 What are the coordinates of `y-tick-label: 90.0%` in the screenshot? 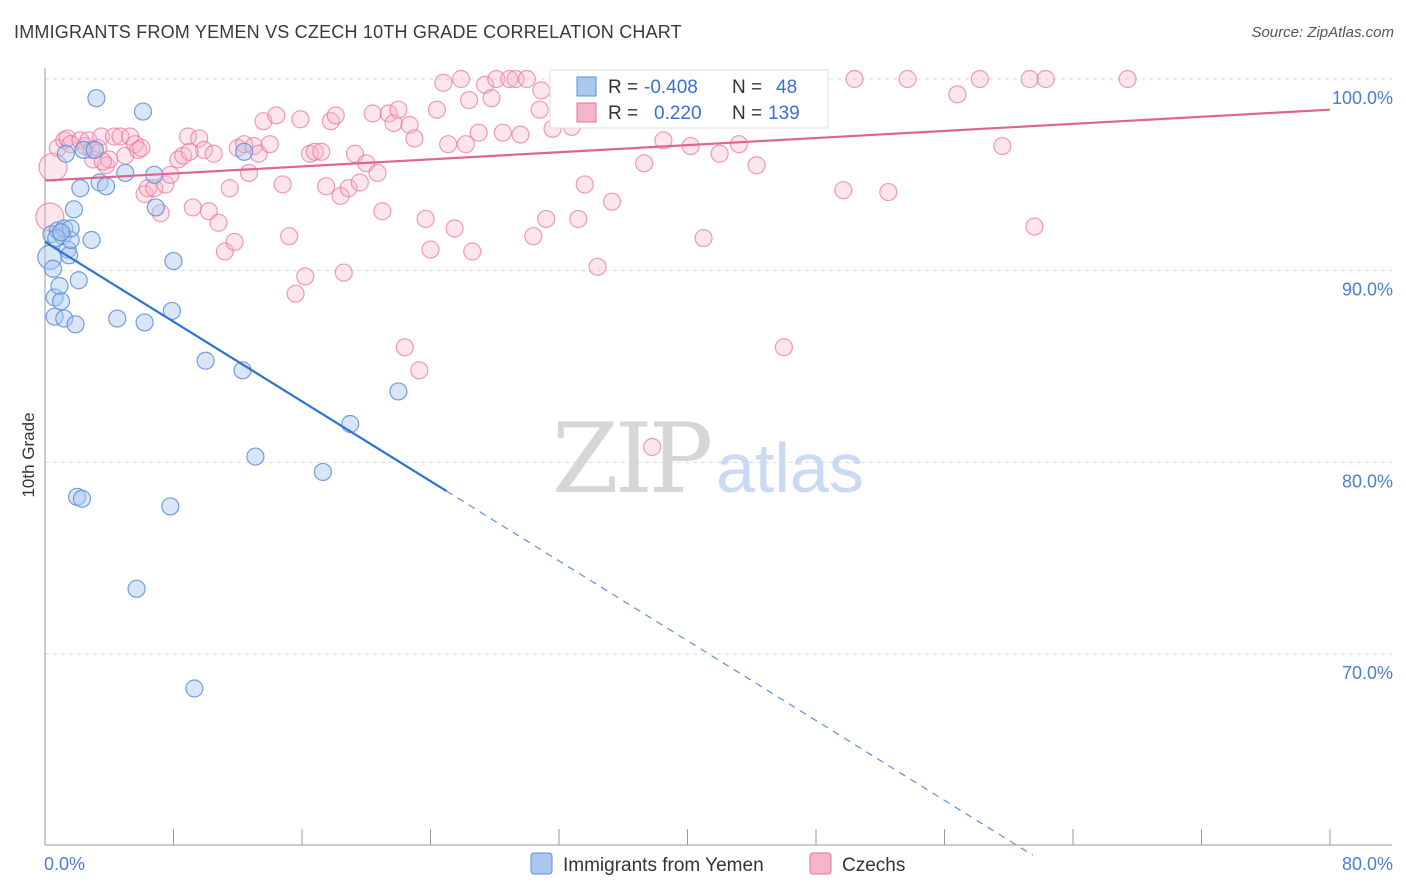 It's located at (1367, 290).